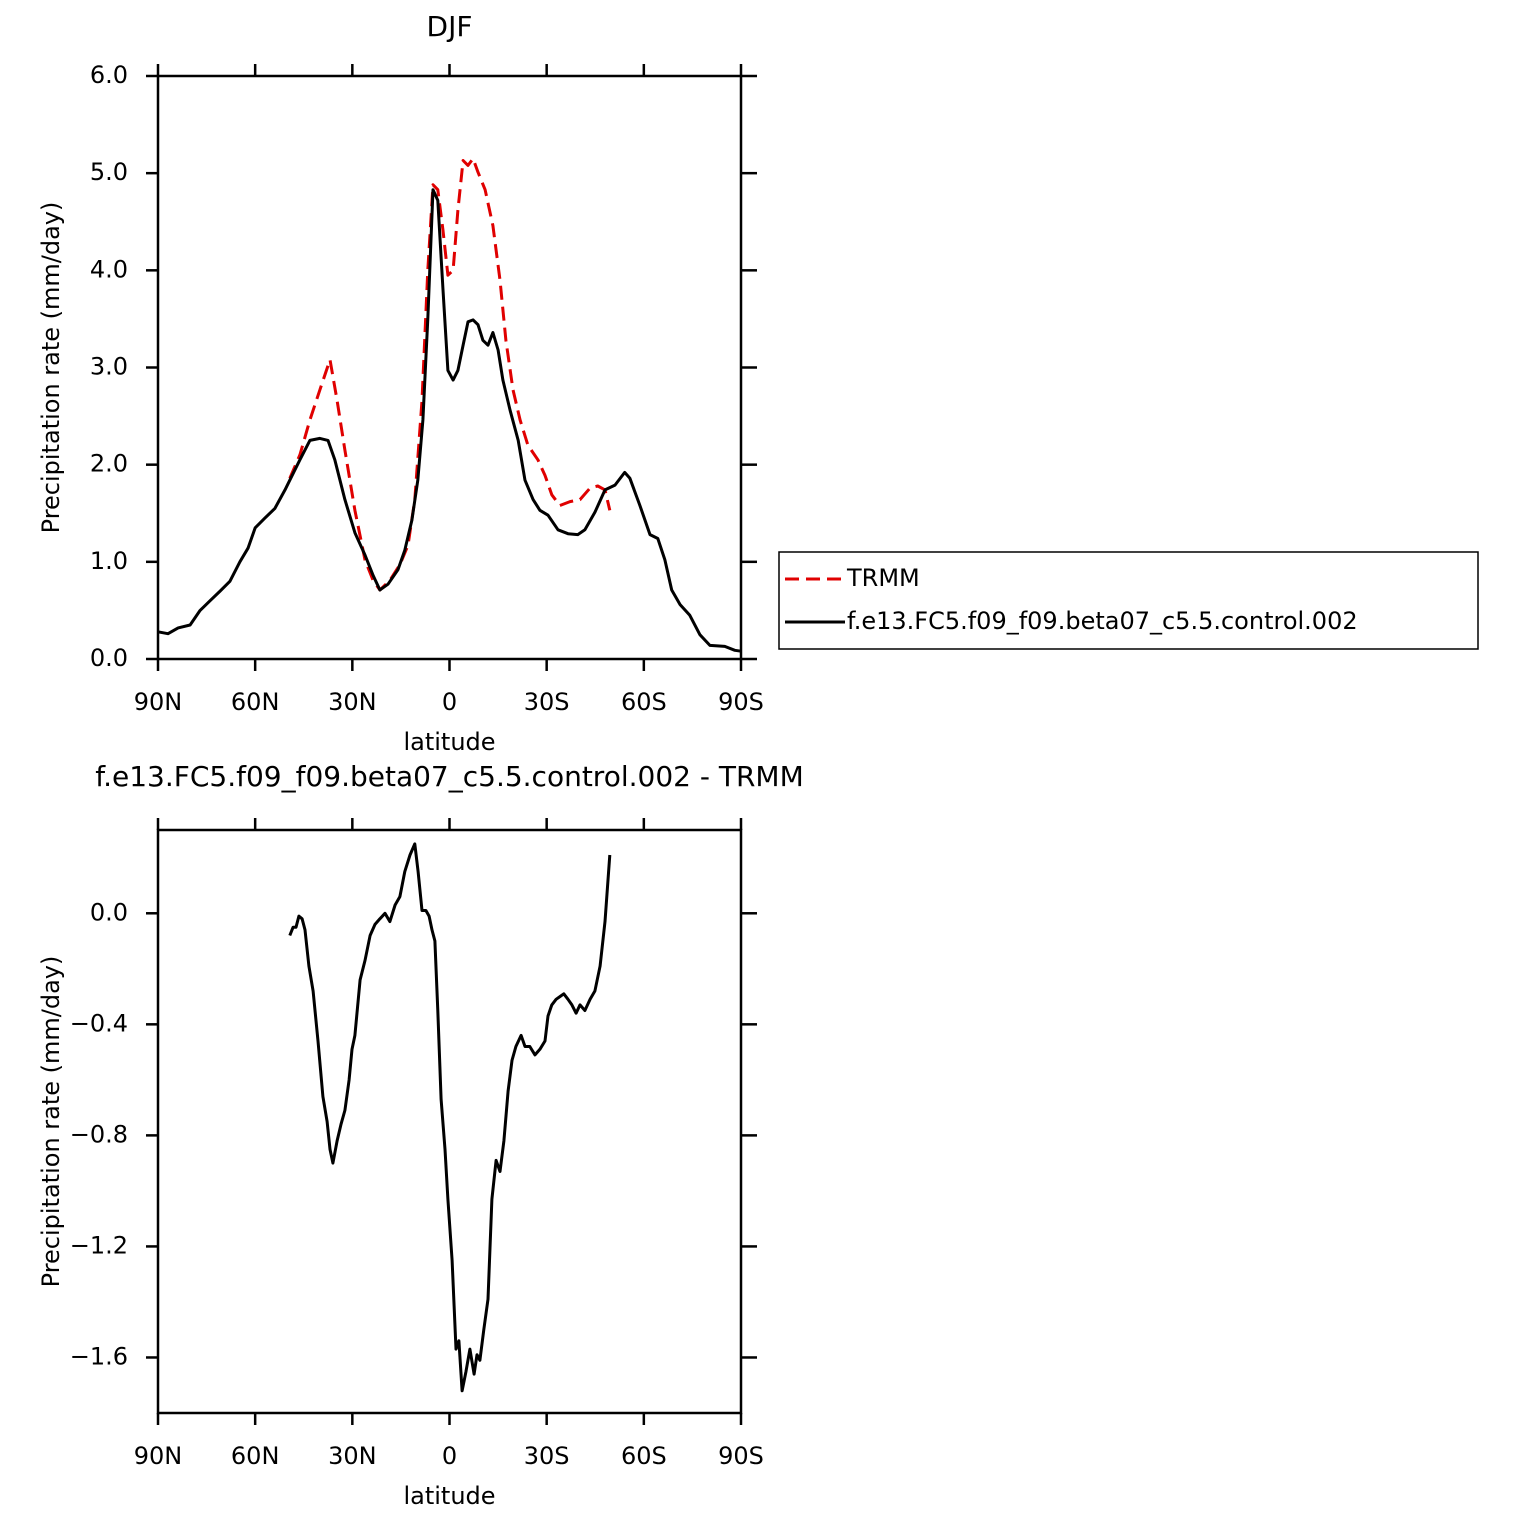 The image size is (1519, 1519). Describe the element at coordinates (109, 75) in the screenshot. I see `y-tick-label: 6.0` at that location.